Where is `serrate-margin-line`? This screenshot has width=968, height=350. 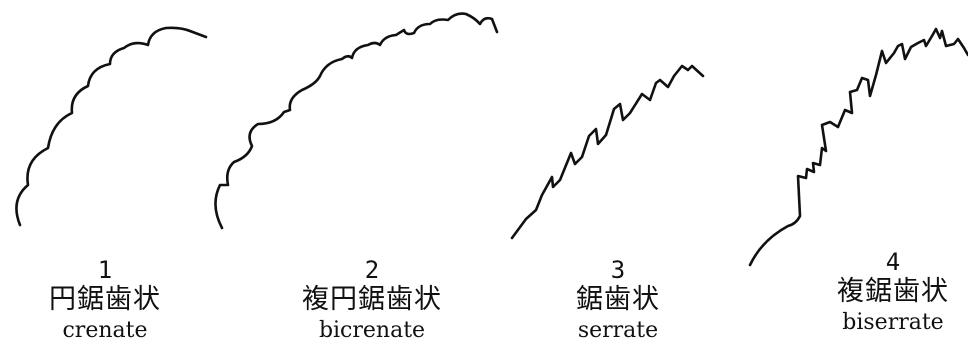 serrate-margin-line is located at coordinates (607, 152).